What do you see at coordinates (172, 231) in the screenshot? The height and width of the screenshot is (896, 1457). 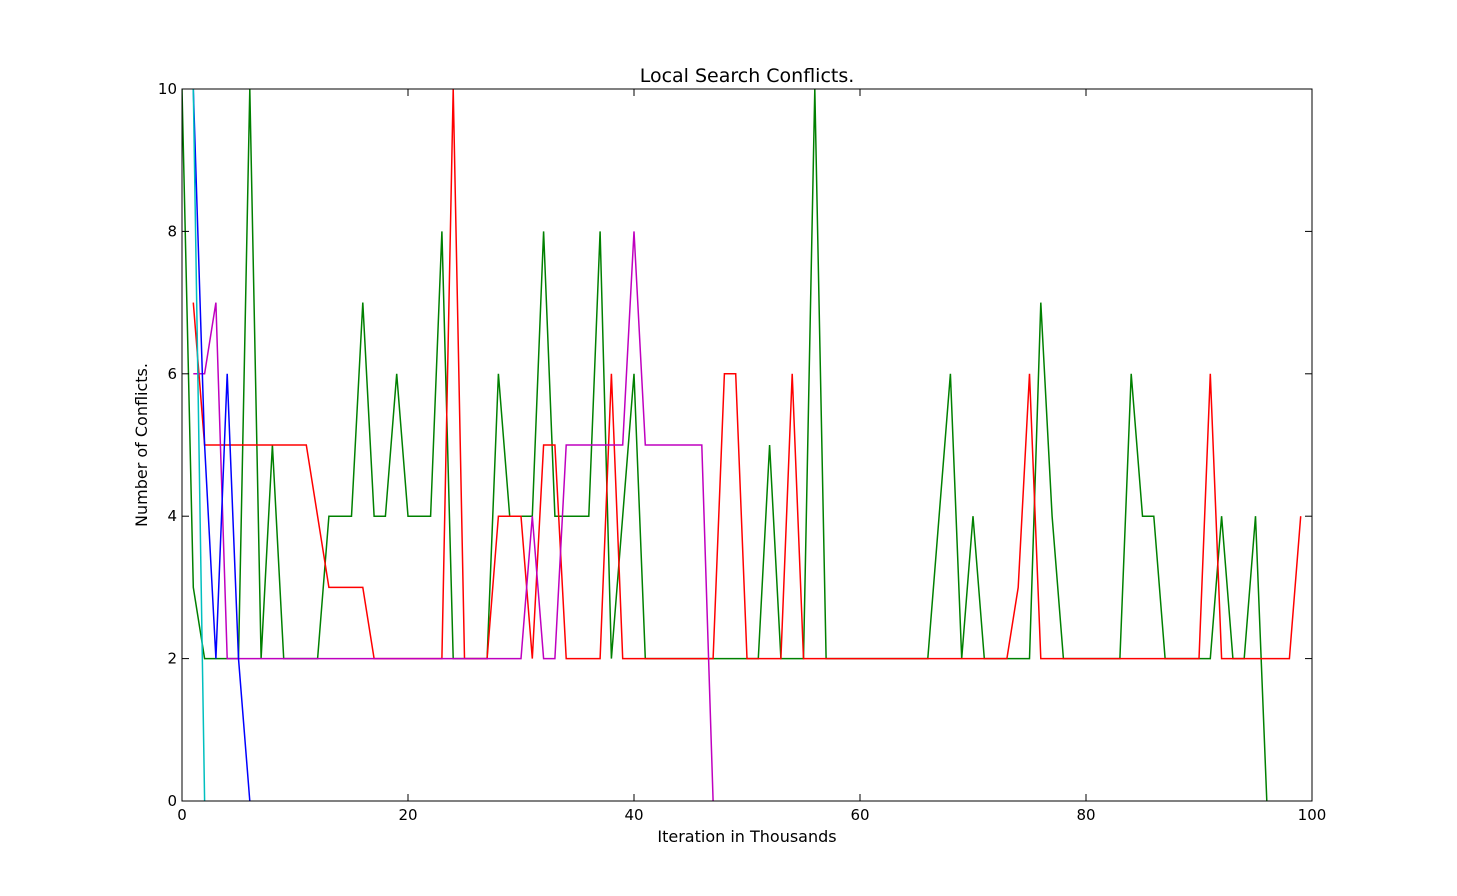 I see `y-tick-label: 8` at bounding box center [172, 231].